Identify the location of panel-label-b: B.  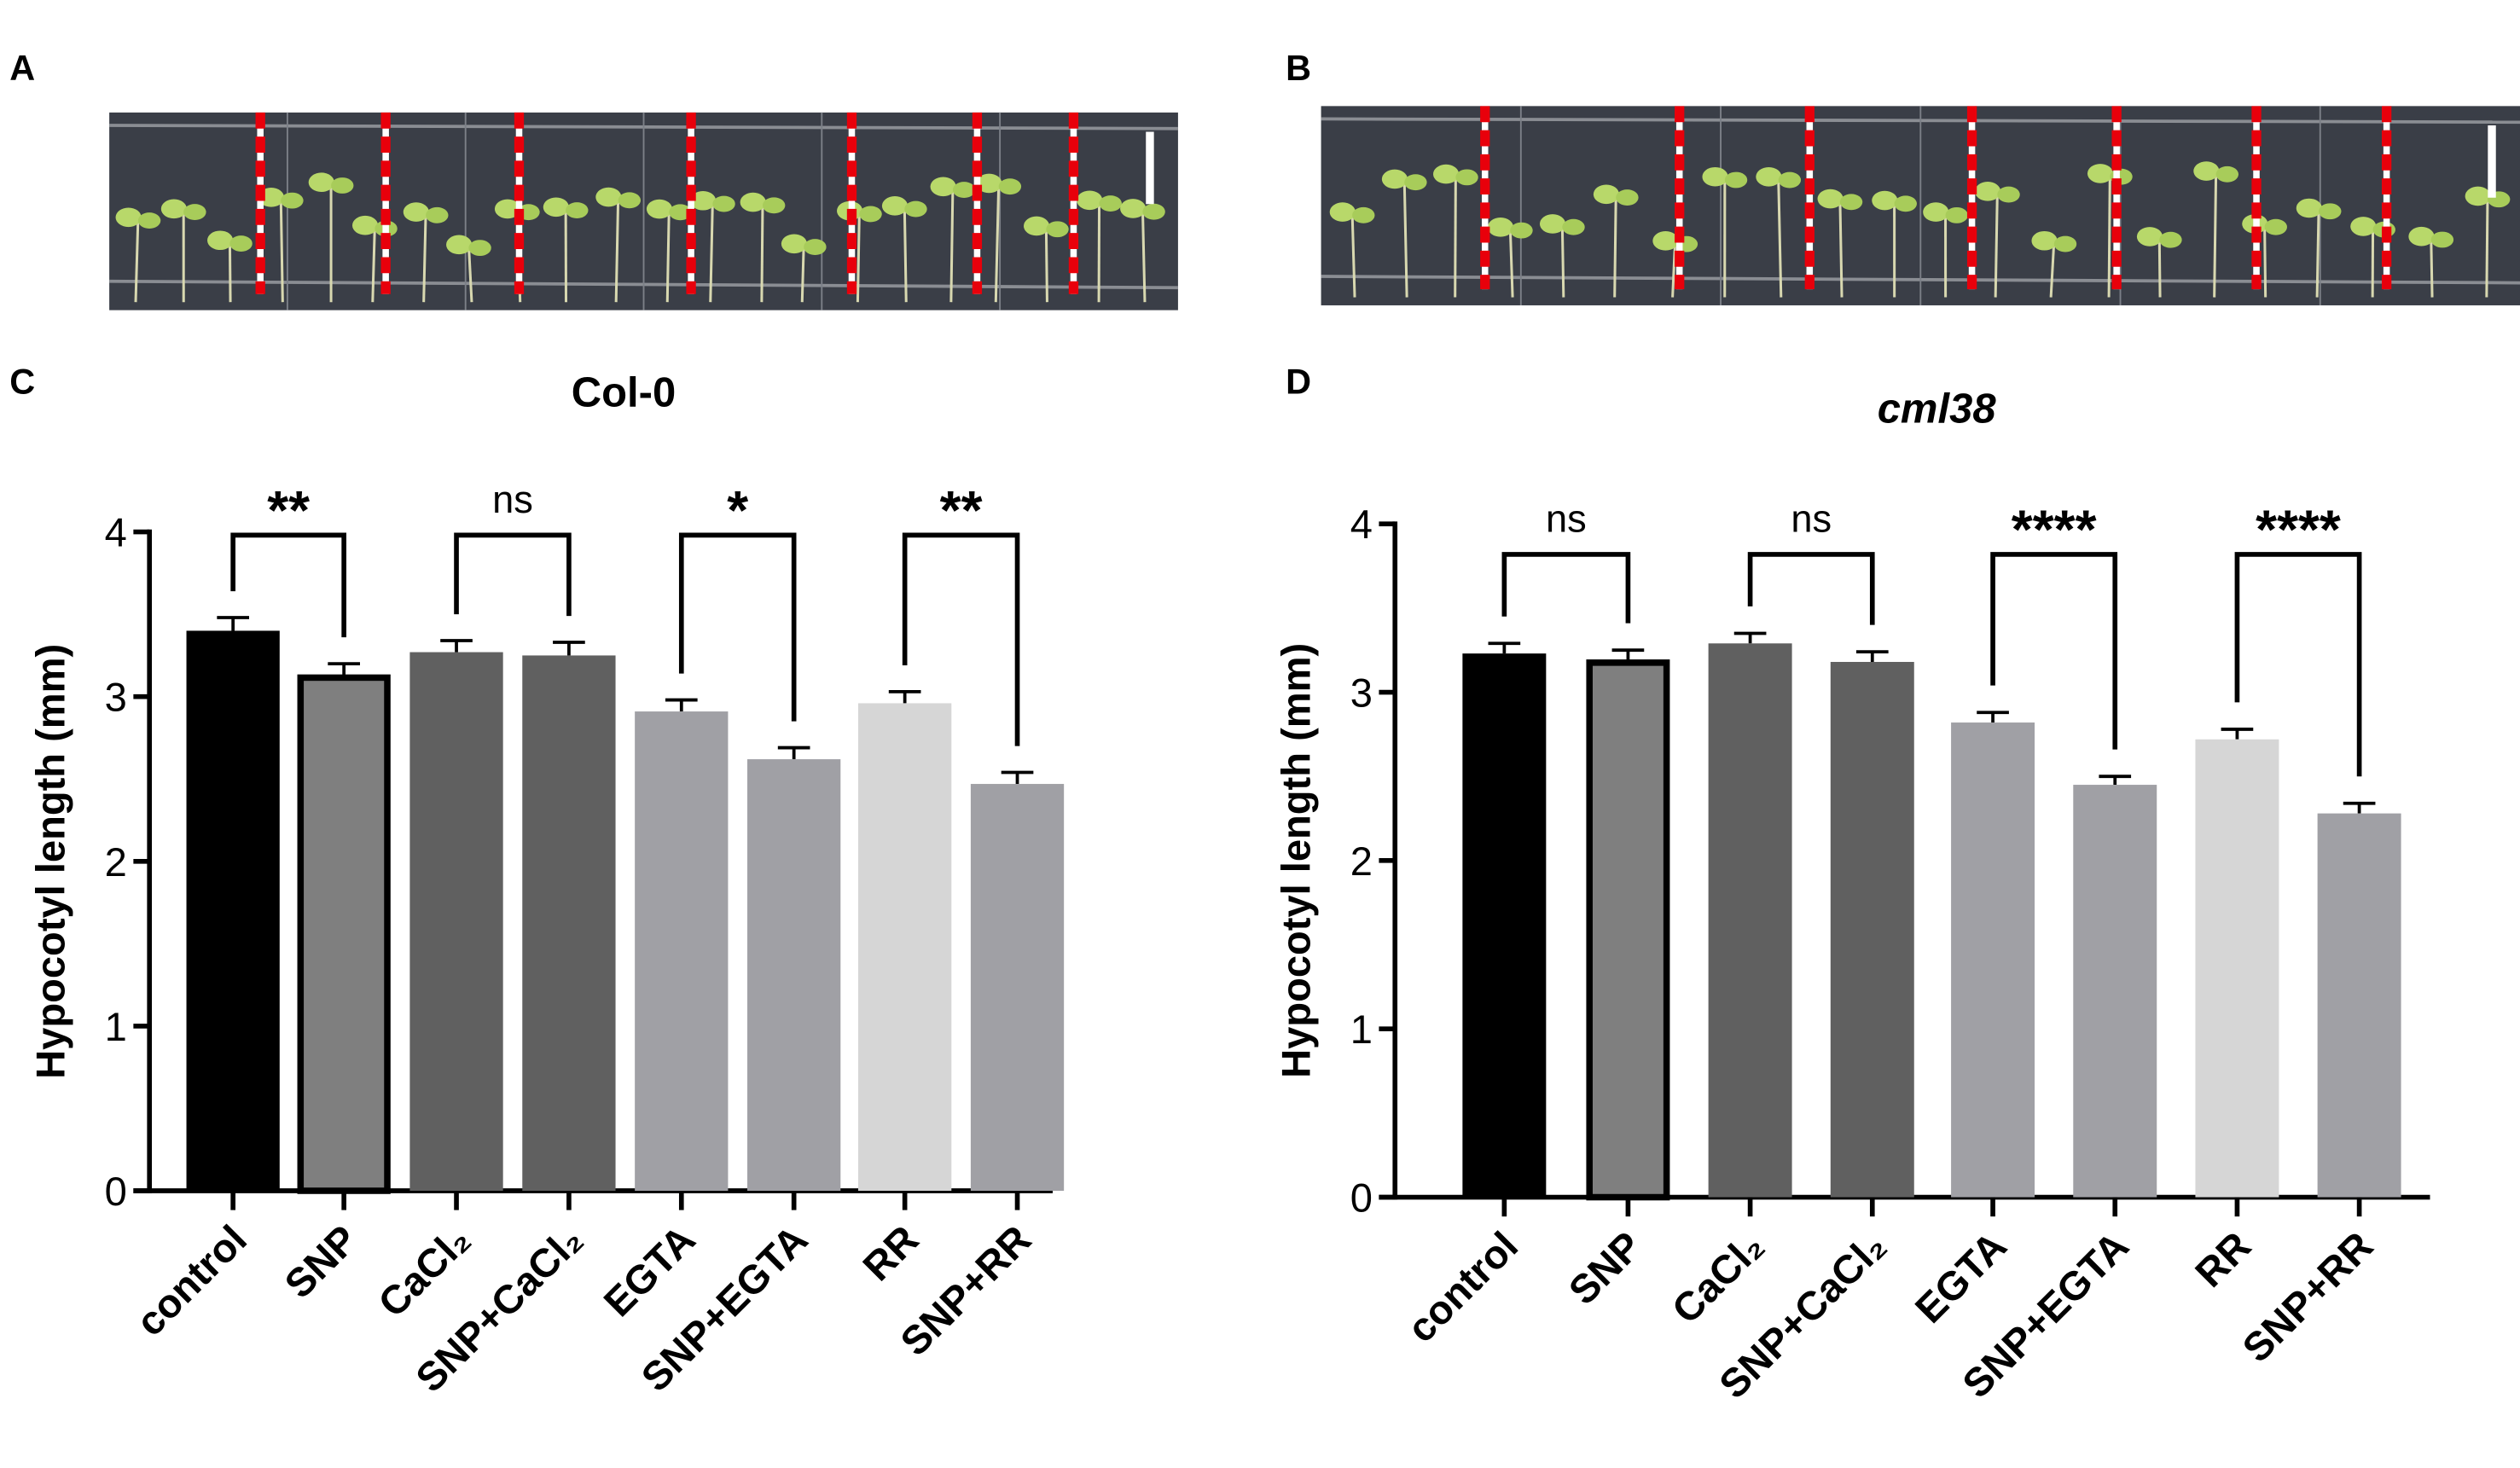
(1299, 68).